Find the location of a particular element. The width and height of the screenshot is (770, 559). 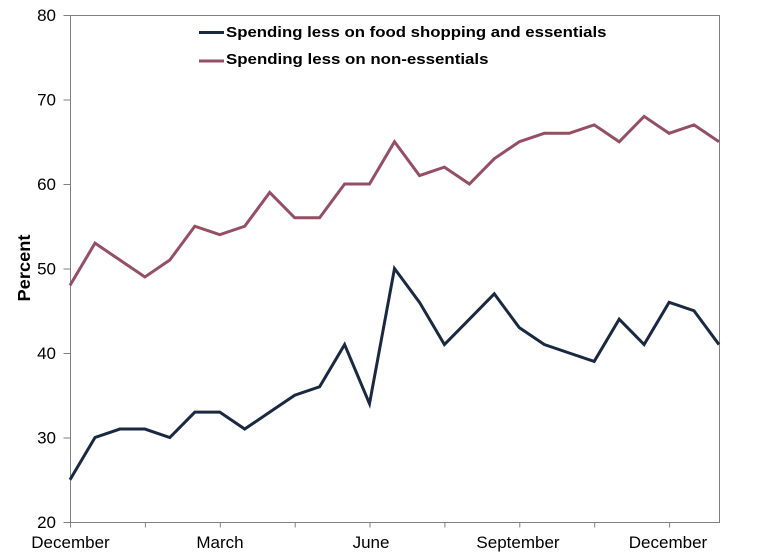

svg-text: 60 is located at coordinates (46, 184).